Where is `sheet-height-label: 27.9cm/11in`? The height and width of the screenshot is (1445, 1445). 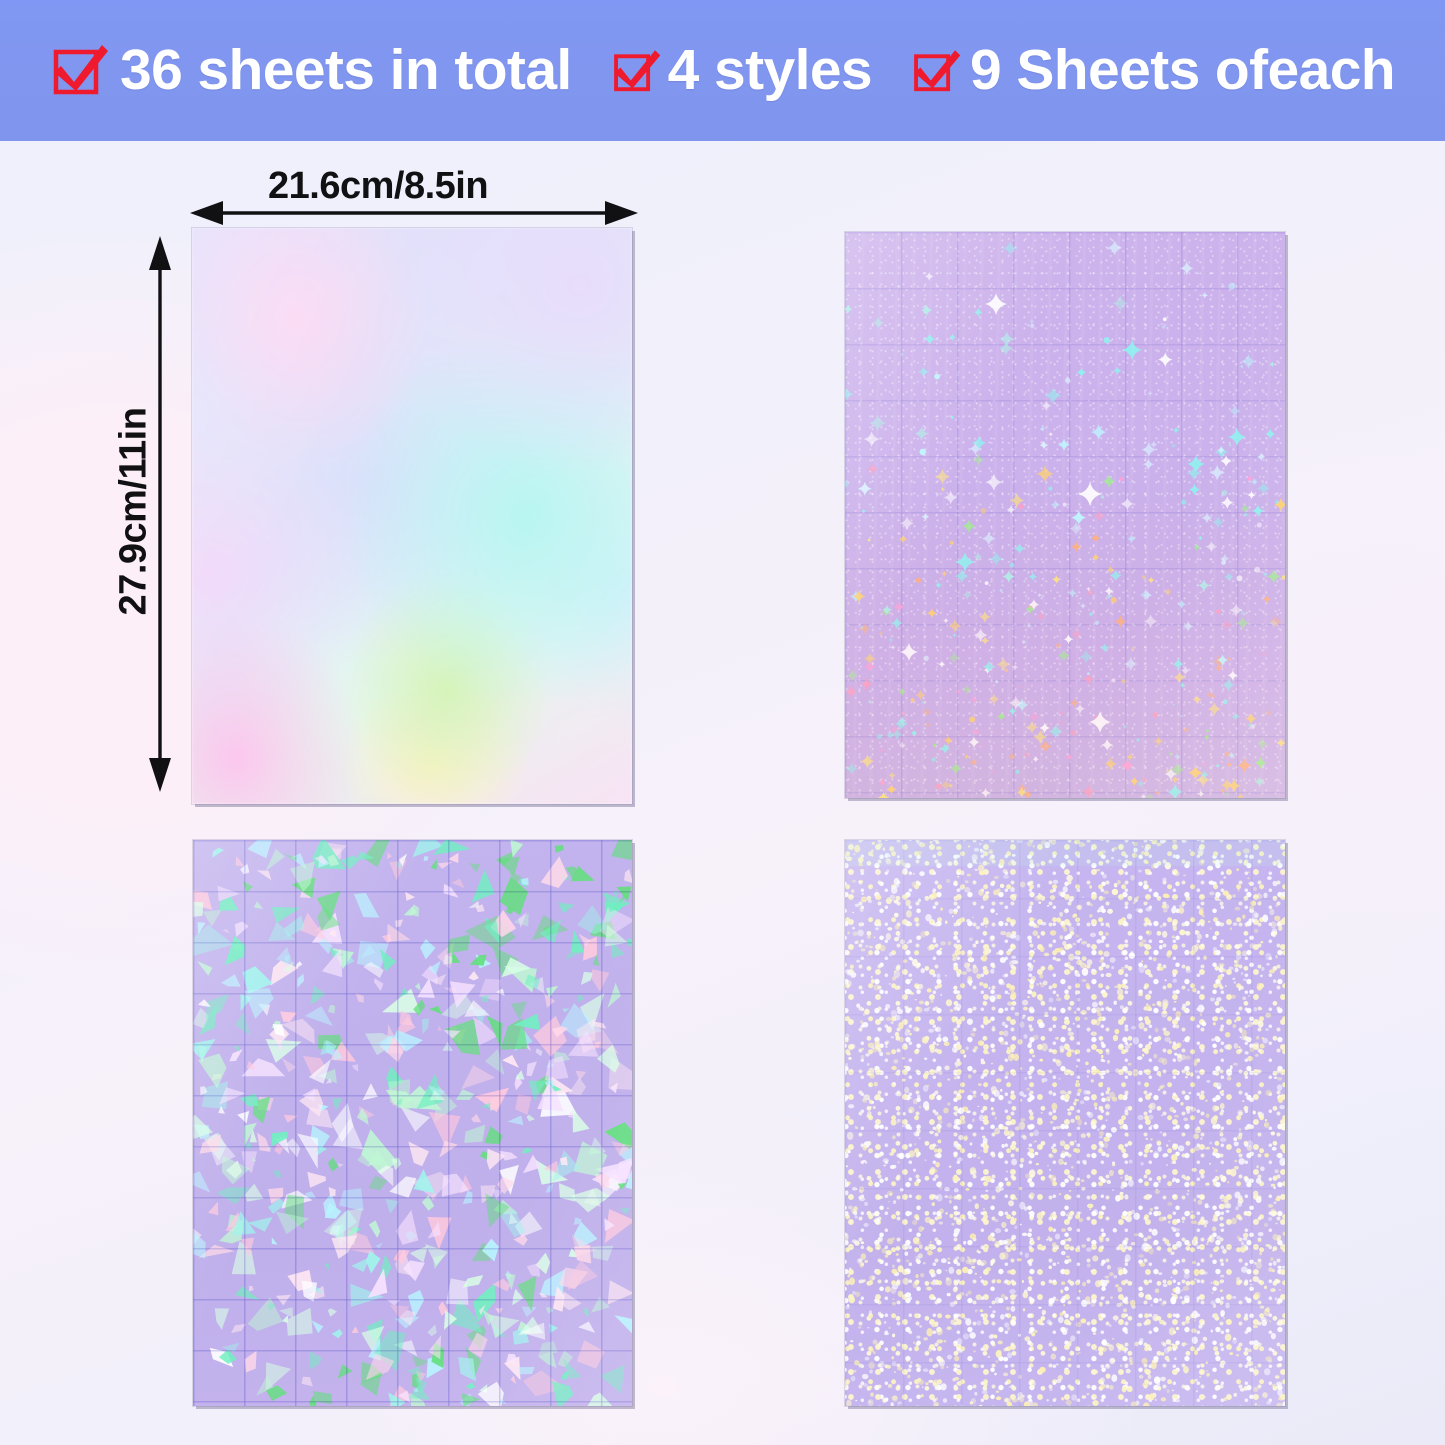 sheet-height-label: 27.9cm/11in is located at coordinates (133, 511).